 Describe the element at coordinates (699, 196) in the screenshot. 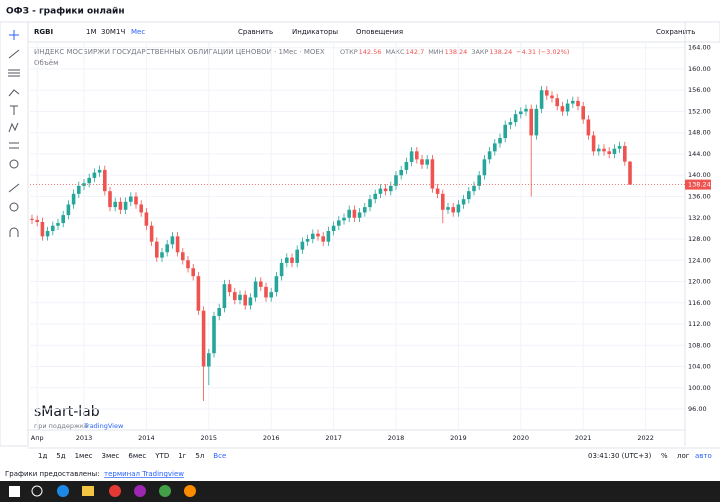

I see `y-tick-label: 136.00` at that location.